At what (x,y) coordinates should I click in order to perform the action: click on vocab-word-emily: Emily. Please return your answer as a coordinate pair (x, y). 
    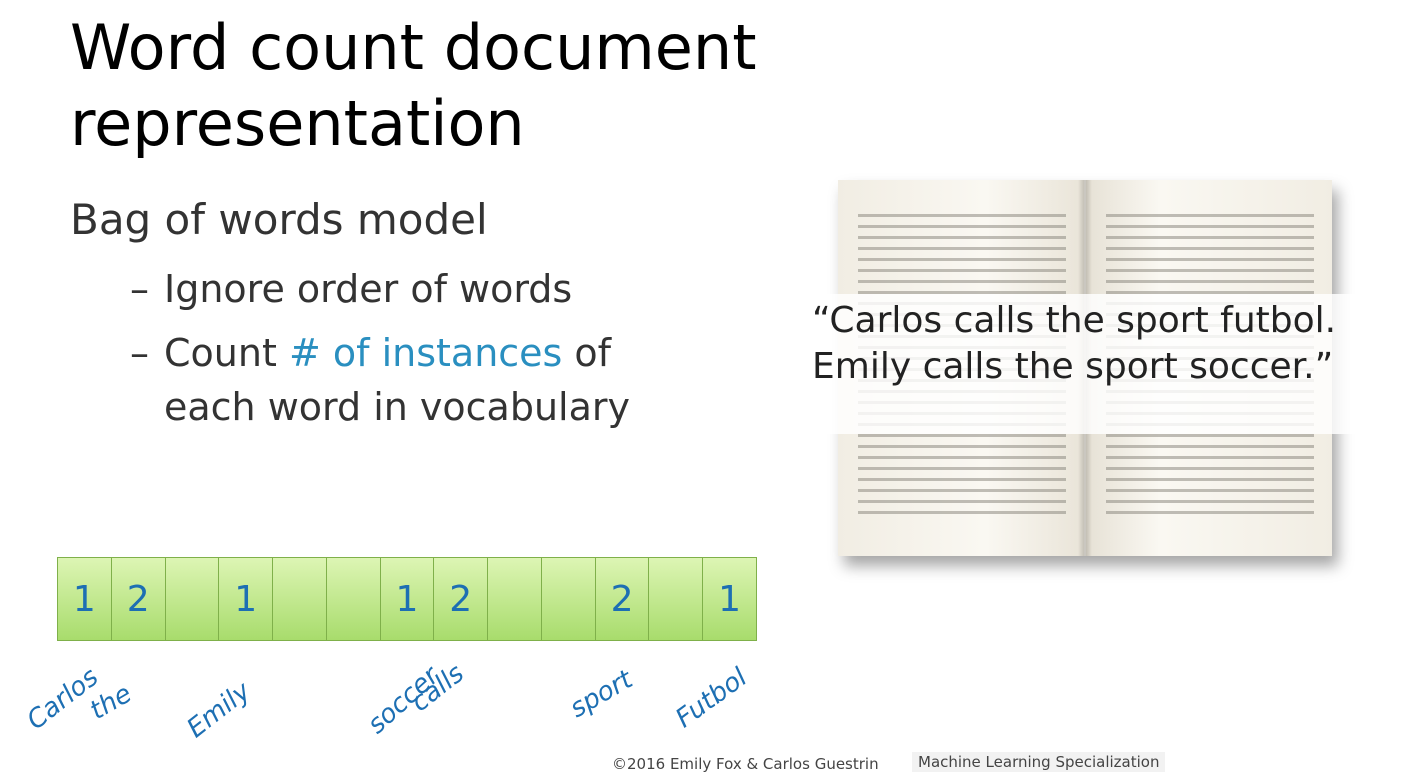
    Looking at the image, I should click on (219, 710).